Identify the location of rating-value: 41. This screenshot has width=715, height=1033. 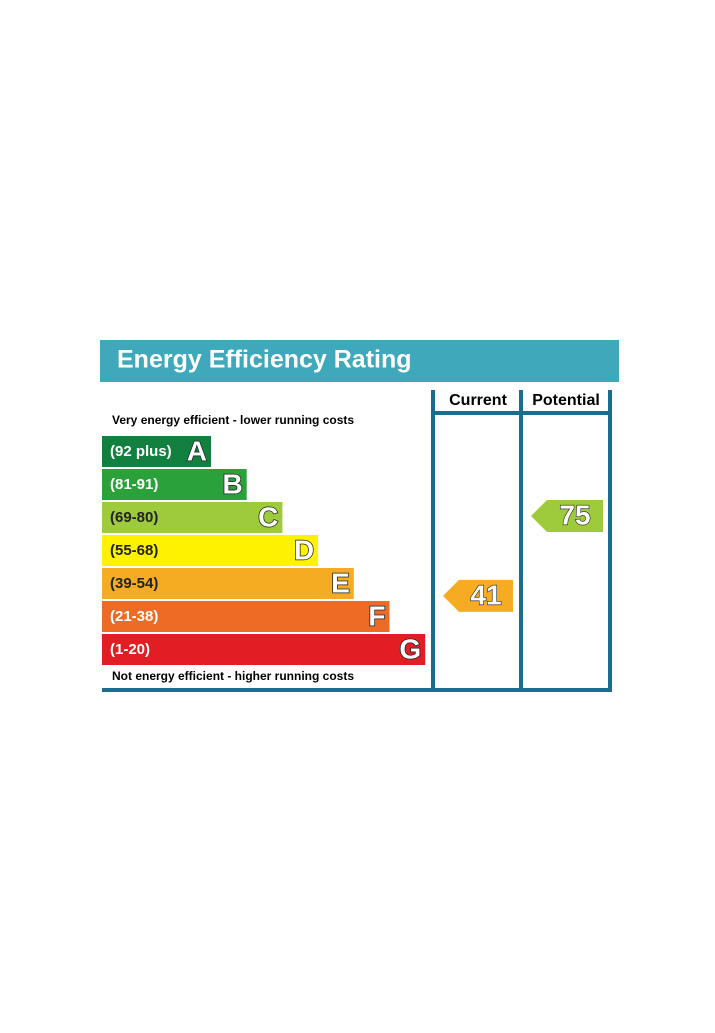
(485, 594).